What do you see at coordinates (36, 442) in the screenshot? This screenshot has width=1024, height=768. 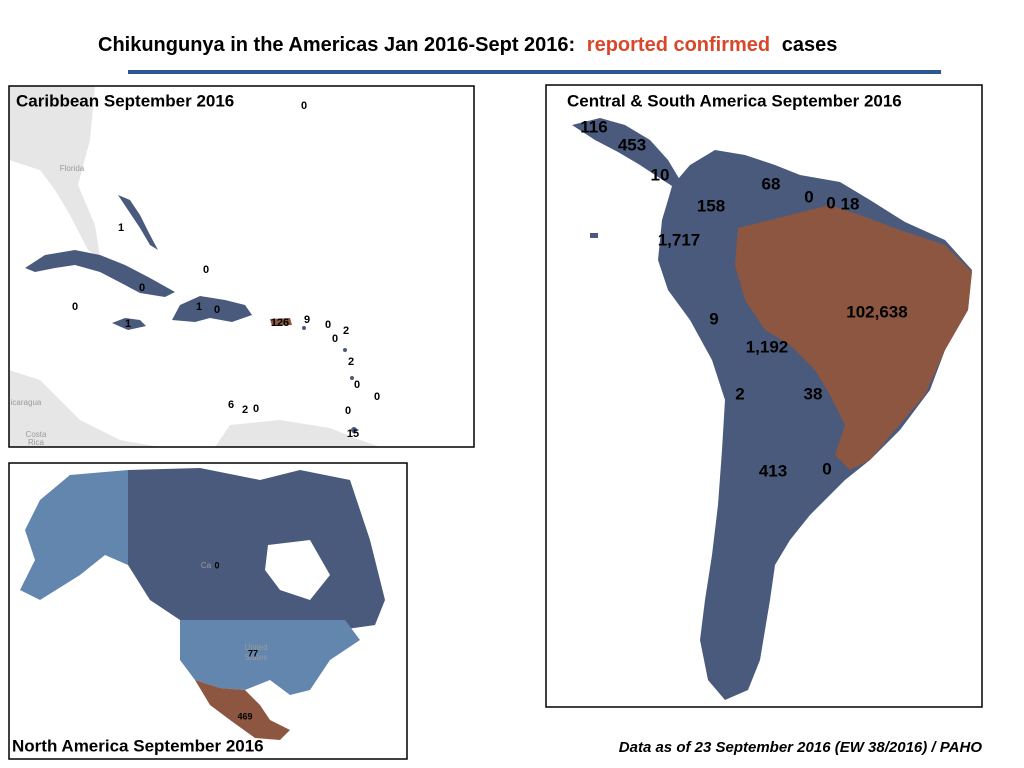 I see `place-label: Rica` at bounding box center [36, 442].